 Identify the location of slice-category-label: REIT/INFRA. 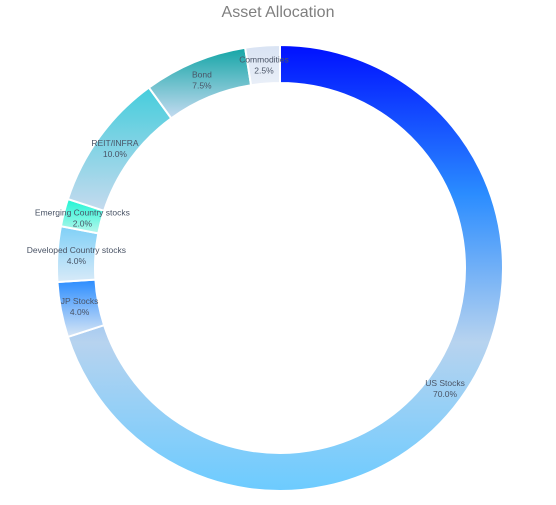
(115, 143).